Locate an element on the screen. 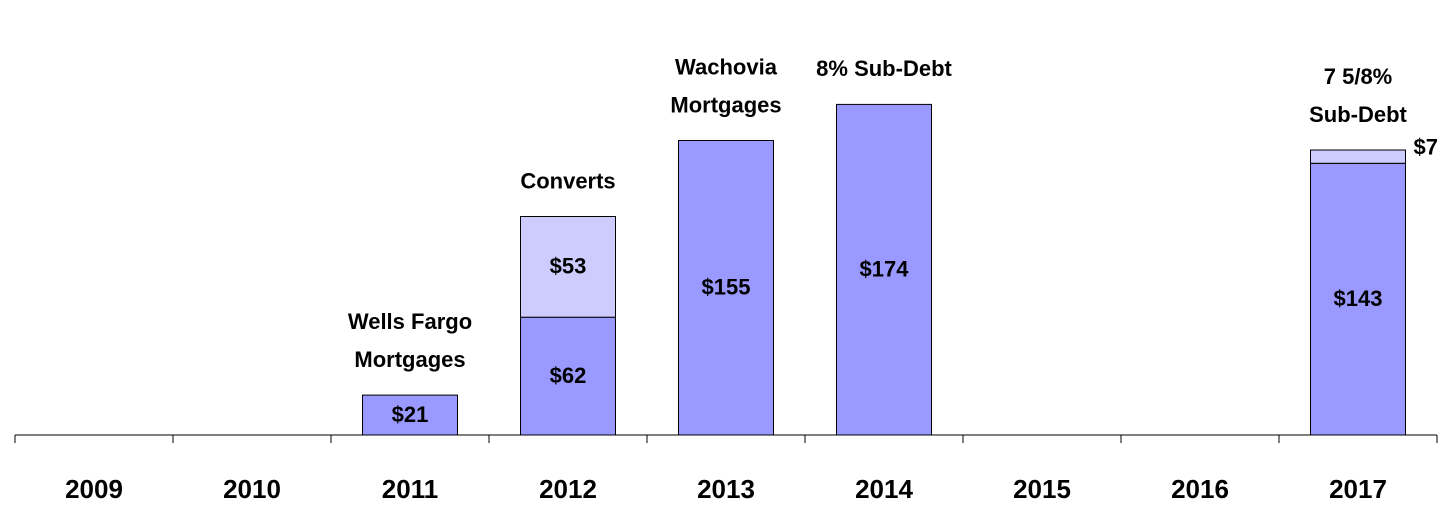 The image size is (1453, 506). value-label: $62 is located at coordinates (568, 375).